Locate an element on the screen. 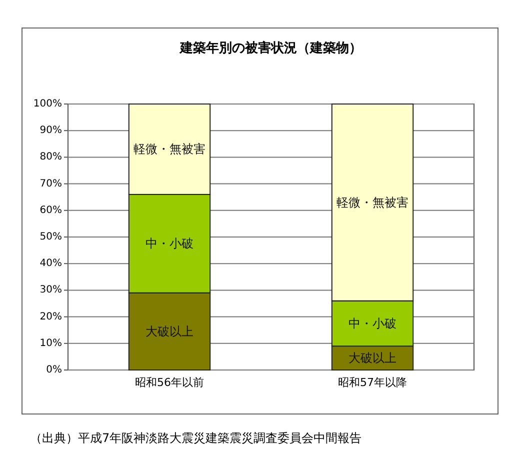  chart-title: 建築年別の被害状況（建築物） is located at coordinates (270, 48).